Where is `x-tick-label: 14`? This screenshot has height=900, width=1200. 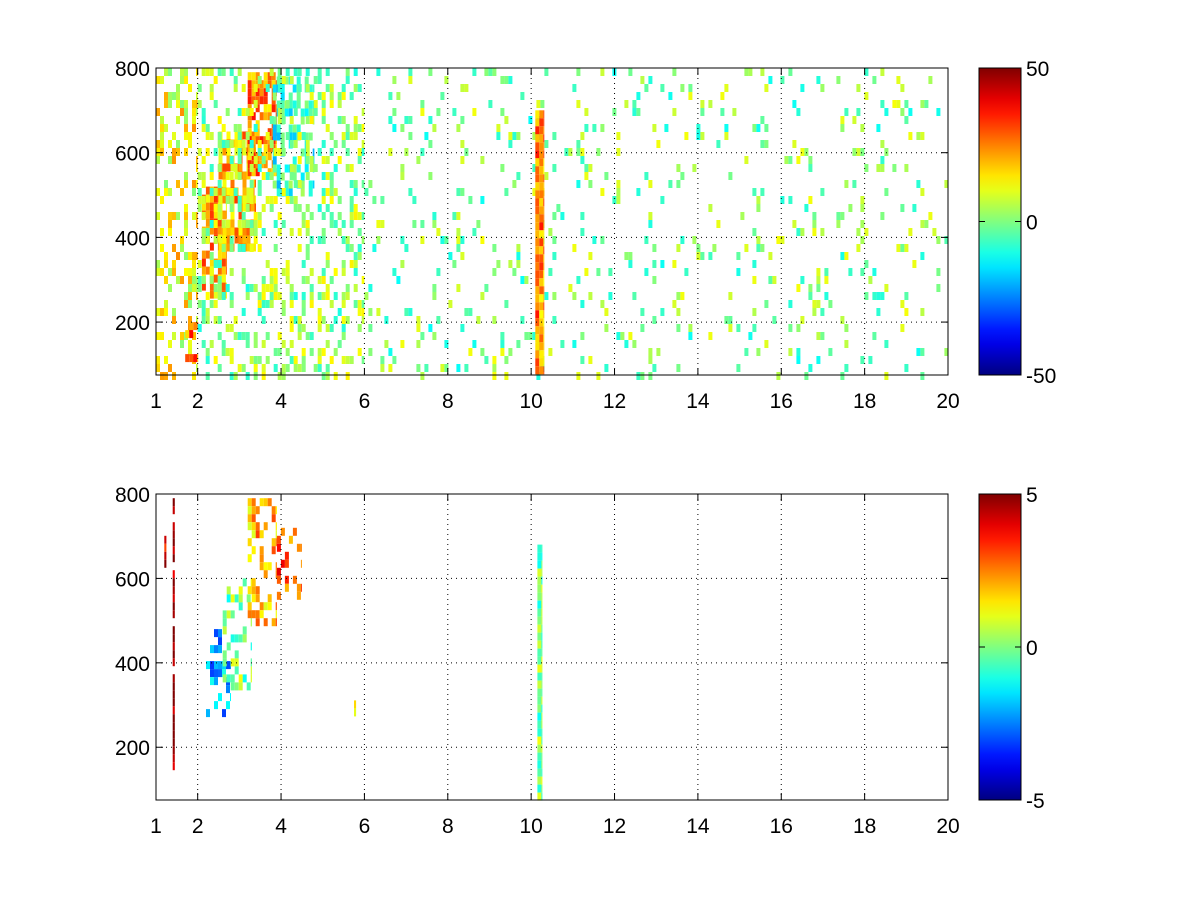 x-tick-label: 14 is located at coordinates (698, 826).